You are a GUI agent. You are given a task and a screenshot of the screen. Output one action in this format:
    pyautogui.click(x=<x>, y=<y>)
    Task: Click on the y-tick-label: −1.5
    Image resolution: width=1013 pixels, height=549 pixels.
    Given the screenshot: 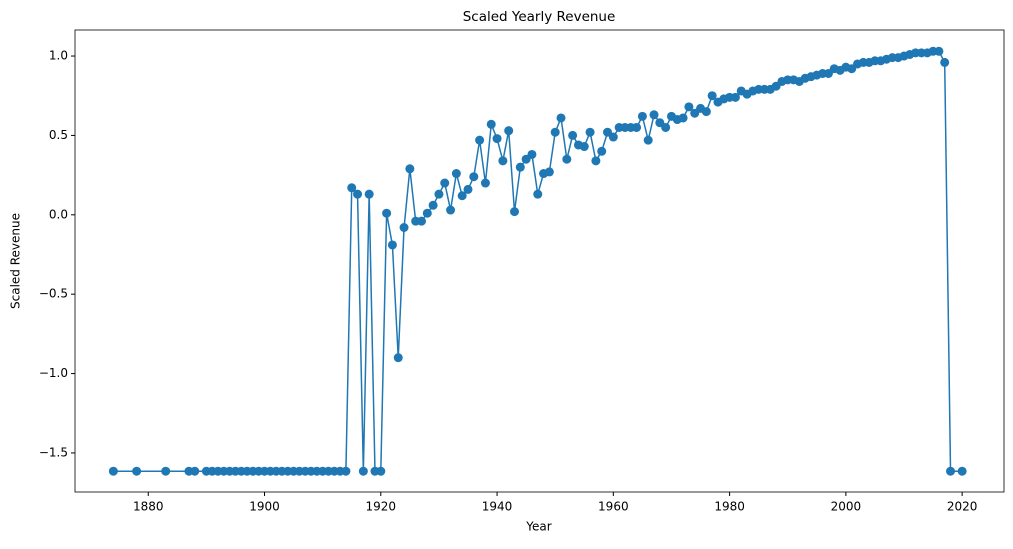 What is the action you would take?
    pyautogui.click(x=53, y=452)
    